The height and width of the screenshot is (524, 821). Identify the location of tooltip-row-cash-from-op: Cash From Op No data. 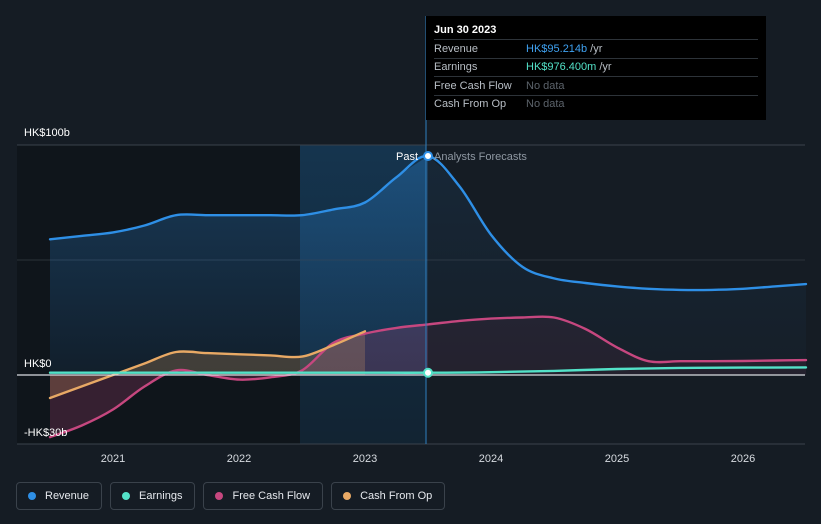
(596, 104).